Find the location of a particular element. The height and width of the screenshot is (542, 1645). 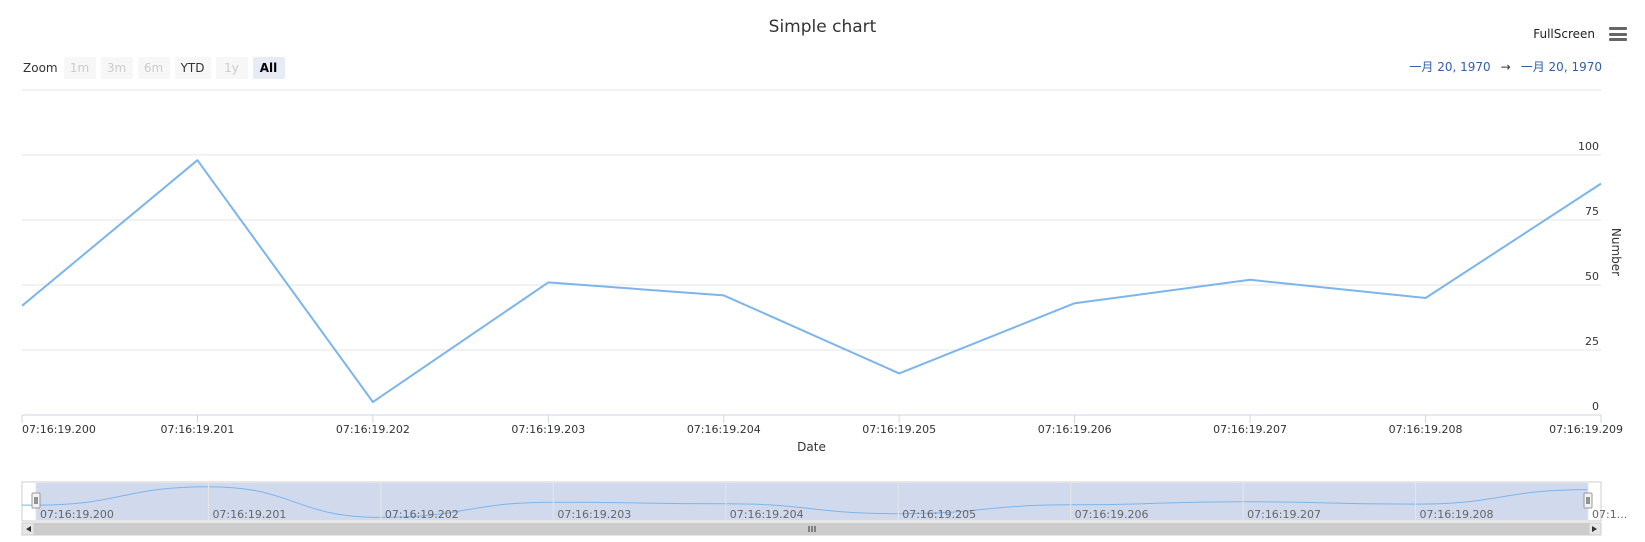

navigator-x-label: 07:16:19.205 is located at coordinates (939, 514).